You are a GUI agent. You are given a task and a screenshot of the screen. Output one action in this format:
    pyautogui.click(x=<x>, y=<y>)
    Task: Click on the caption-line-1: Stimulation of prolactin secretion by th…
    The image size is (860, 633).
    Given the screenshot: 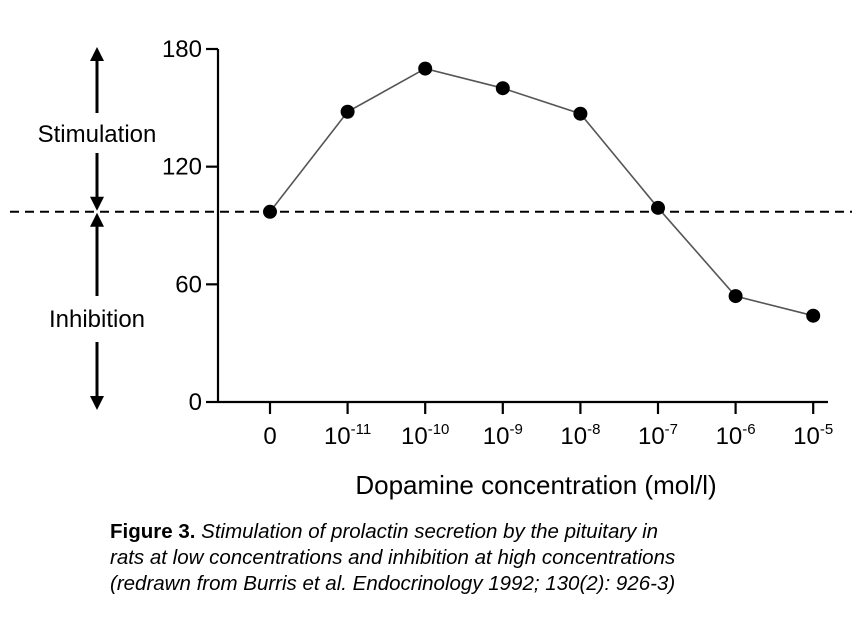 What is the action you would take?
    pyautogui.click(x=430, y=531)
    